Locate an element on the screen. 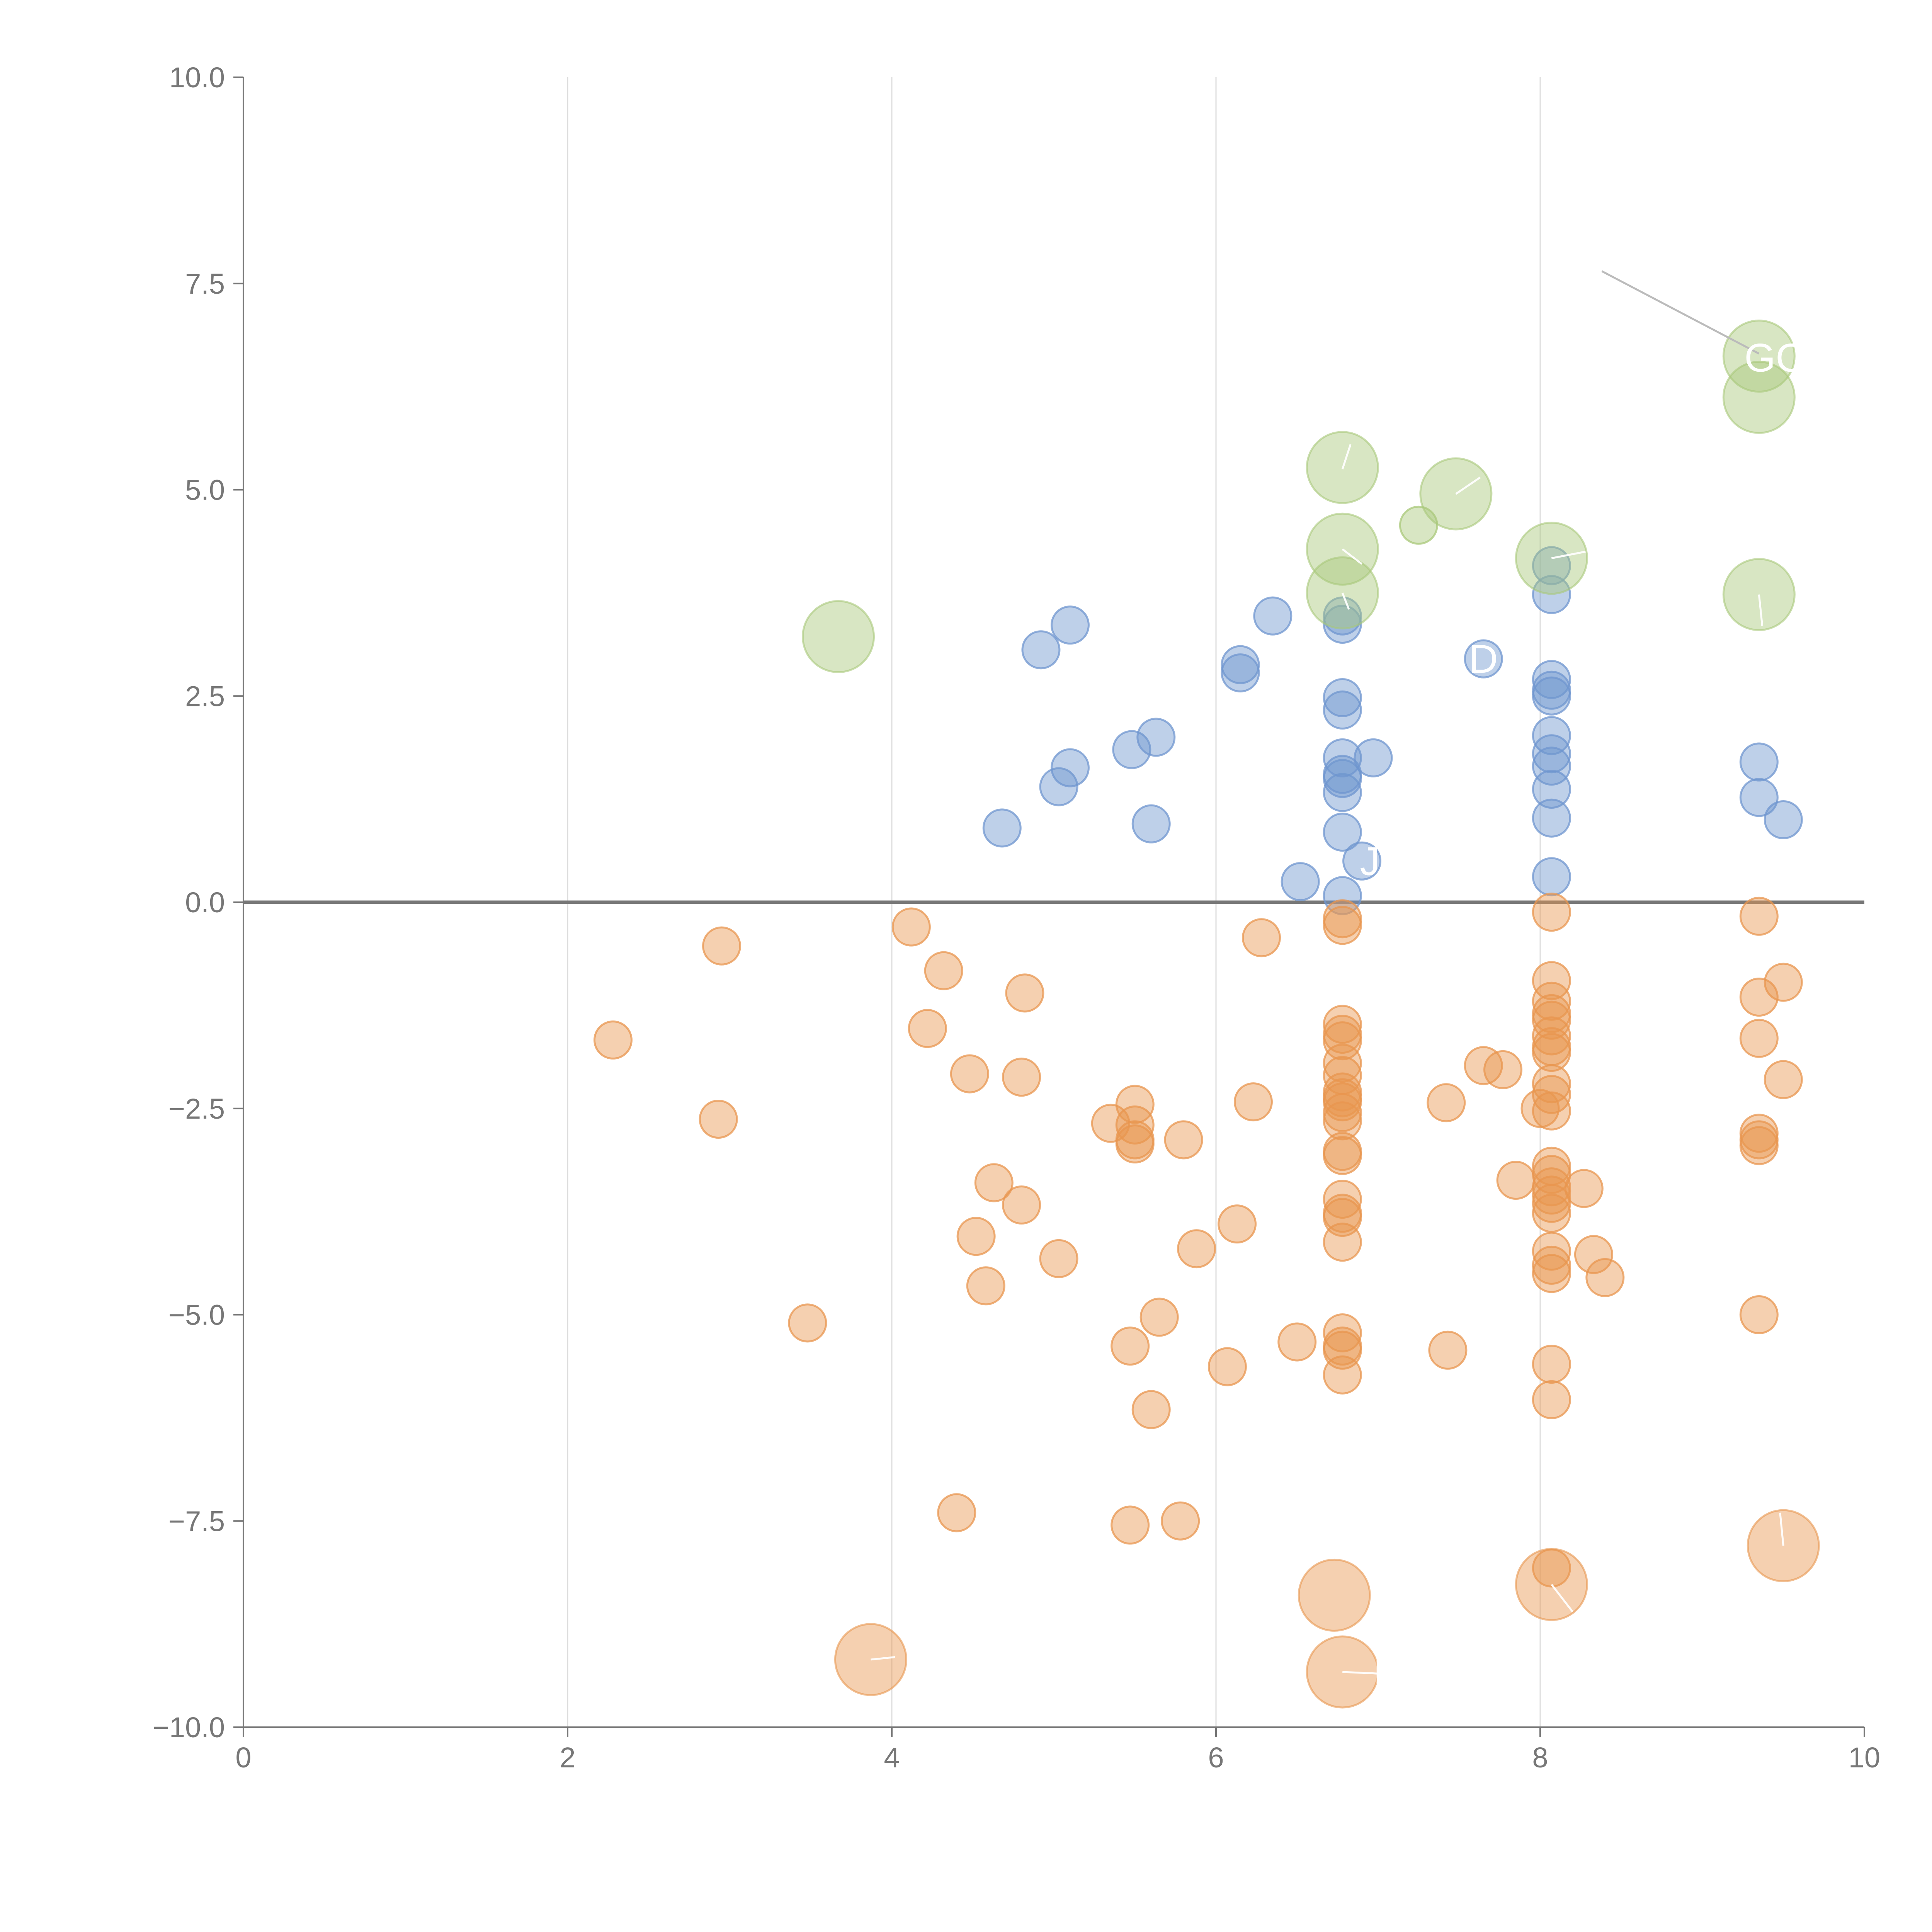 This screenshot has width=1932, height=1932. y-tick-label: 2.5 is located at coordinates (205, 696).